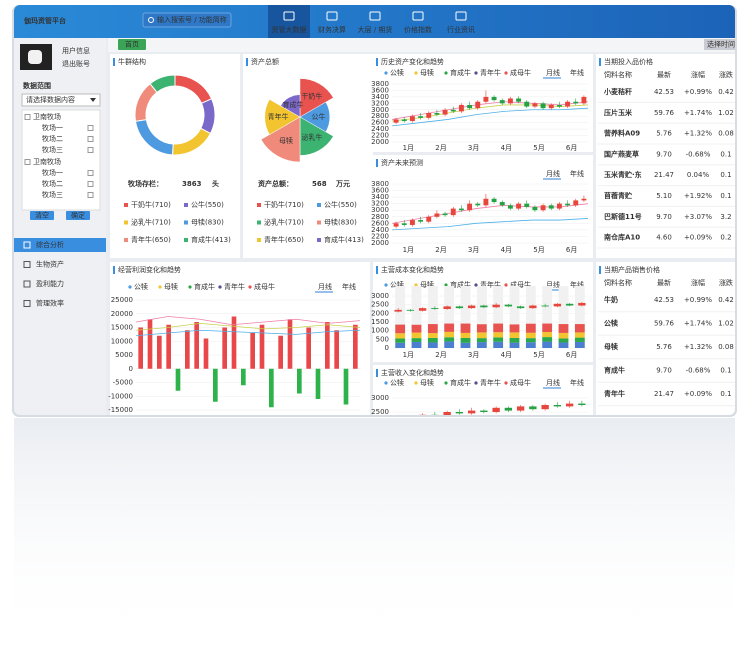  I want to click on nav-item: 财务决算, so click(332, 29).